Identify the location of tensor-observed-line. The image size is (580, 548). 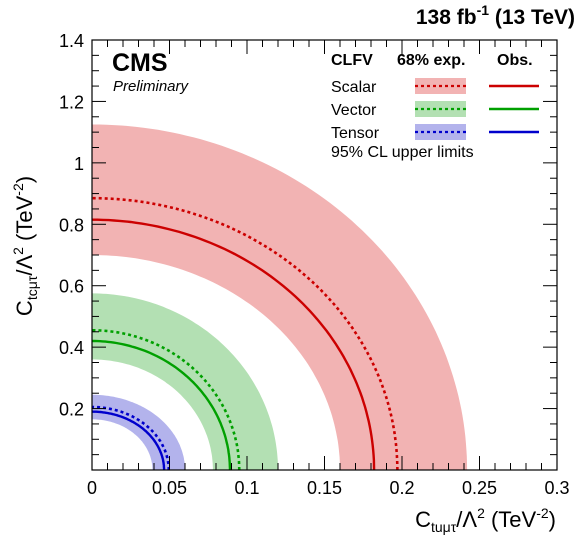
(128, 440).